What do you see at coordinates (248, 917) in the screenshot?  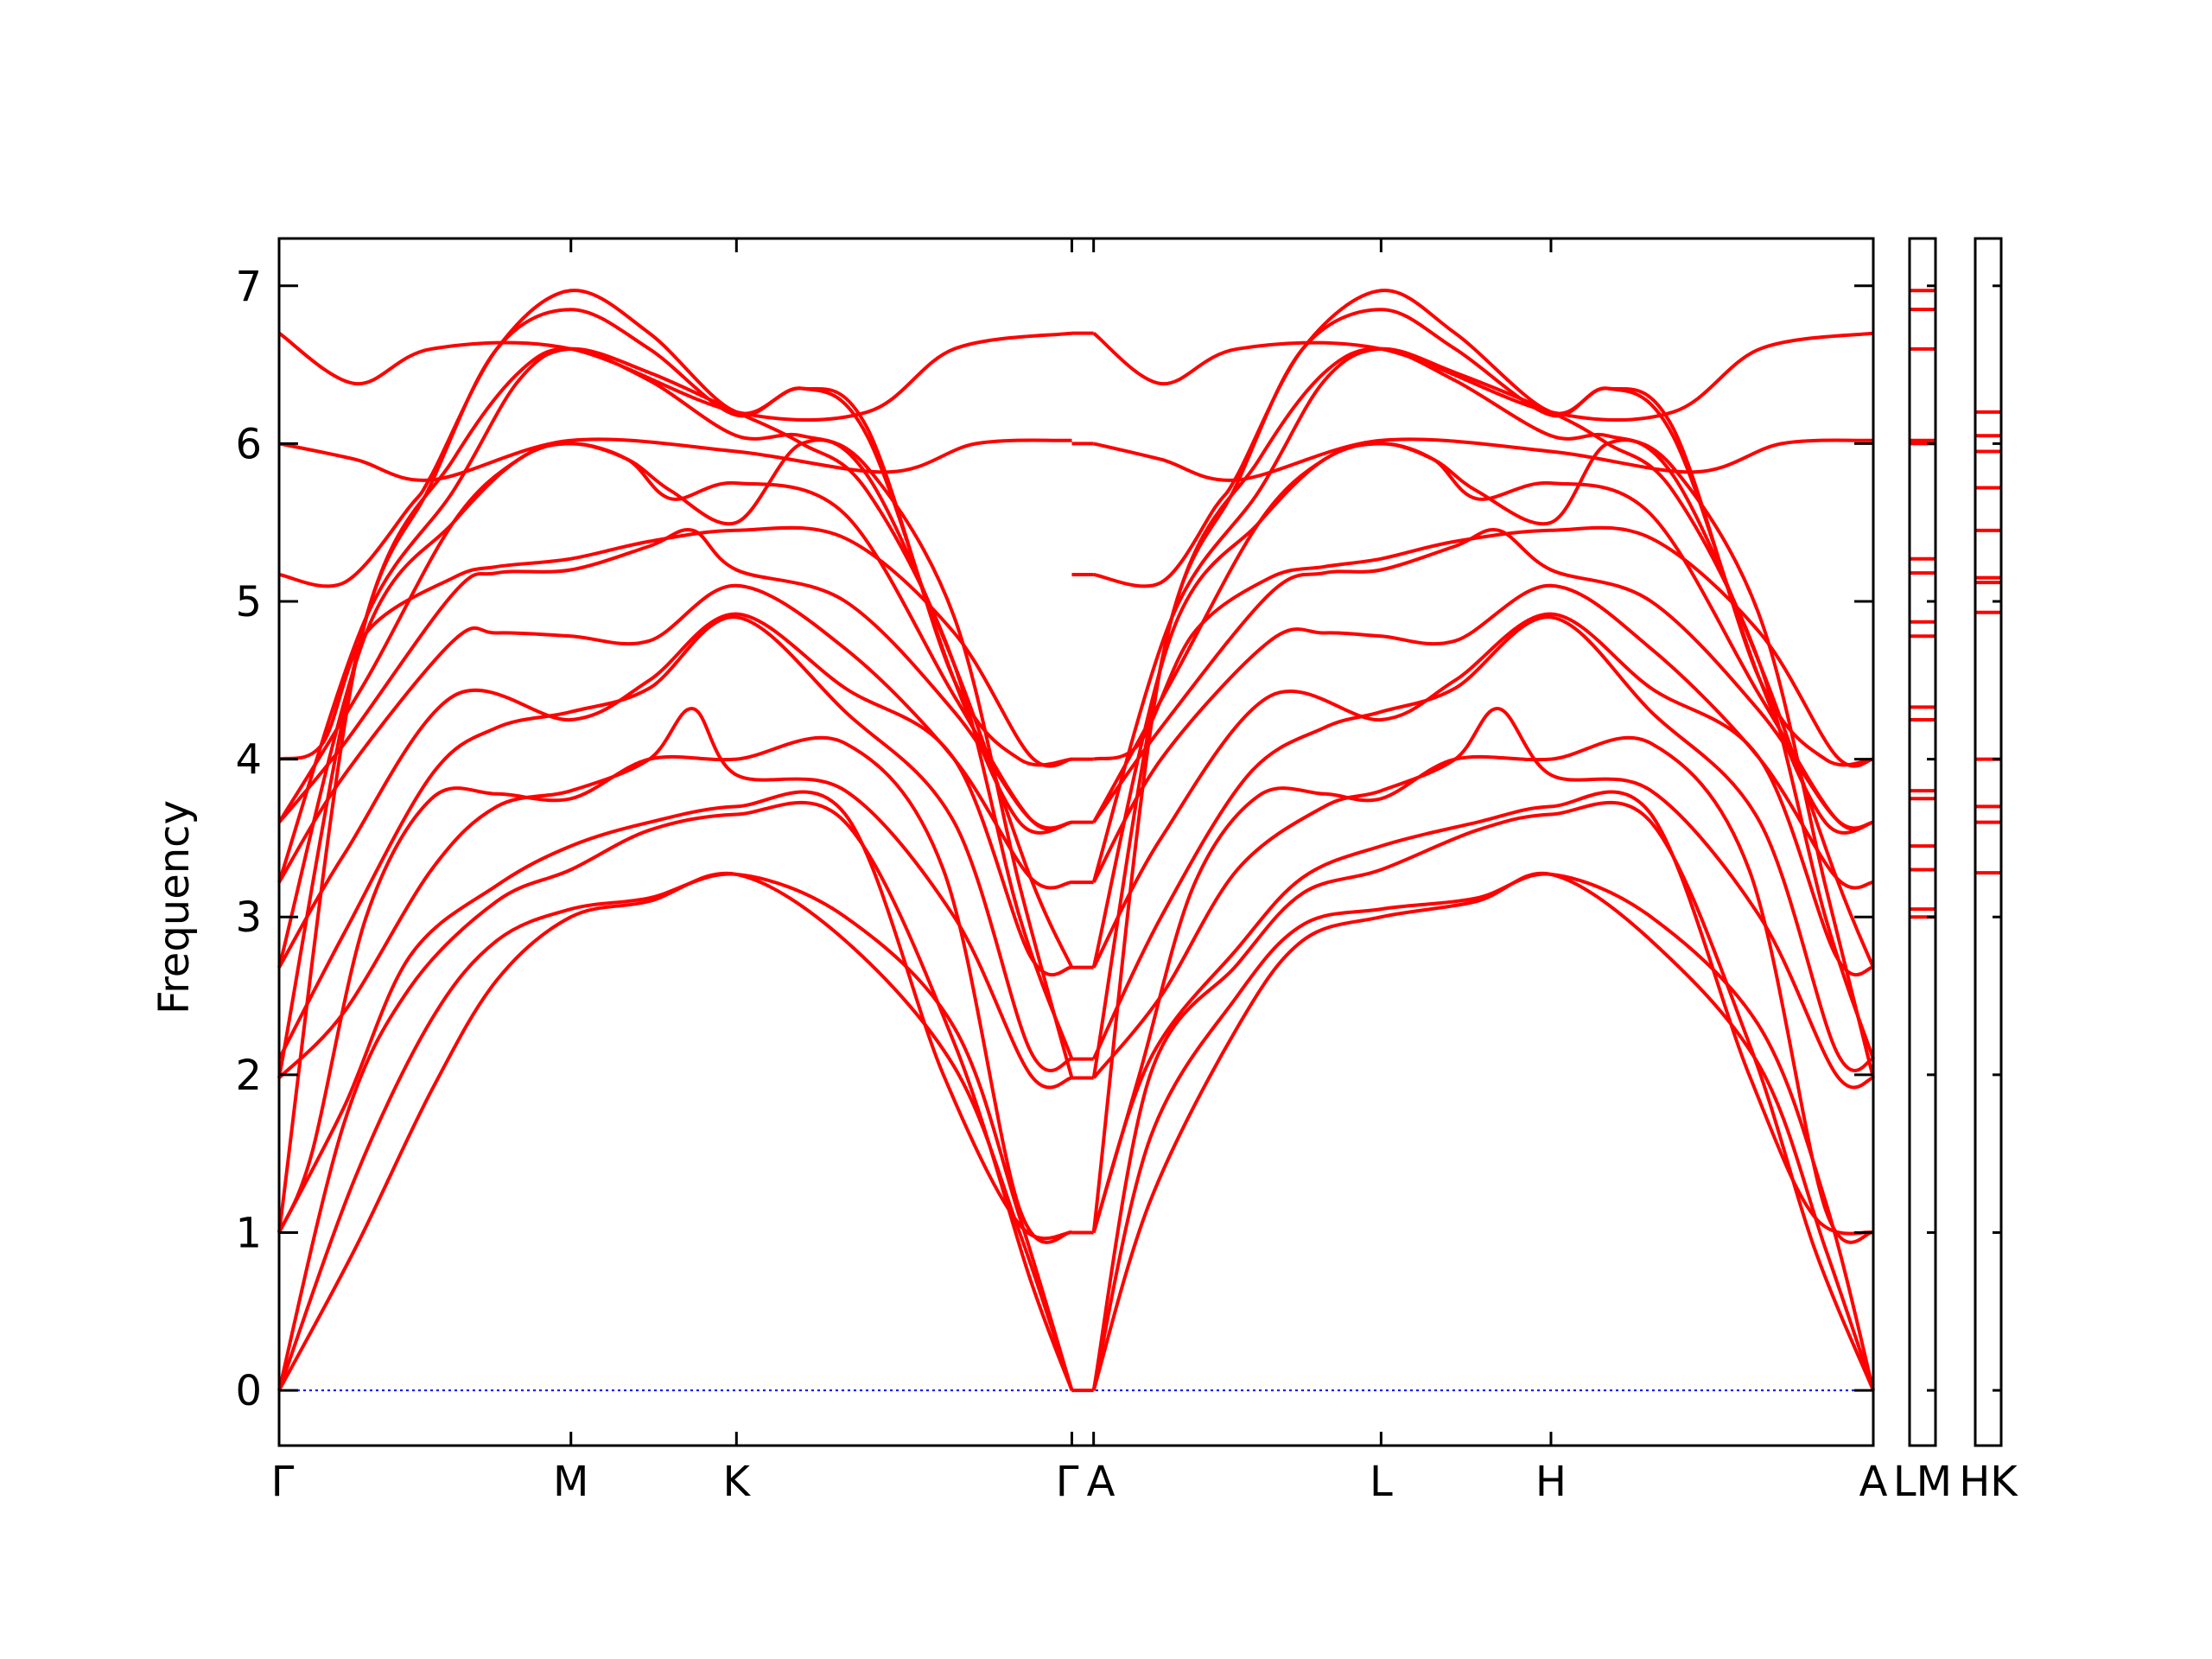 I see `y-tick-label-3: 3` at bounding box center [248, 917].